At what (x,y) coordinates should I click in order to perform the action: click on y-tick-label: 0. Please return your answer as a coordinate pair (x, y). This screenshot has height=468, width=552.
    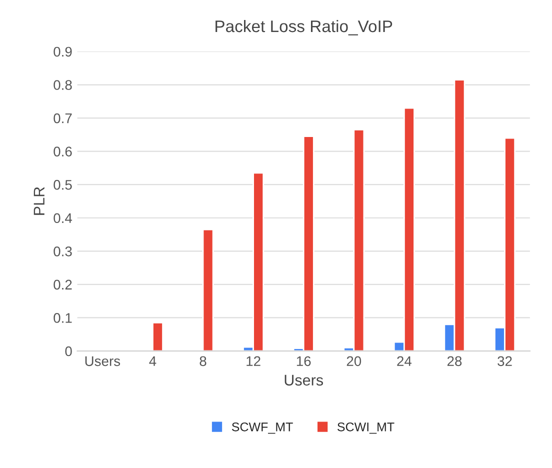
    Looking at the image, I should click on (68, 351).